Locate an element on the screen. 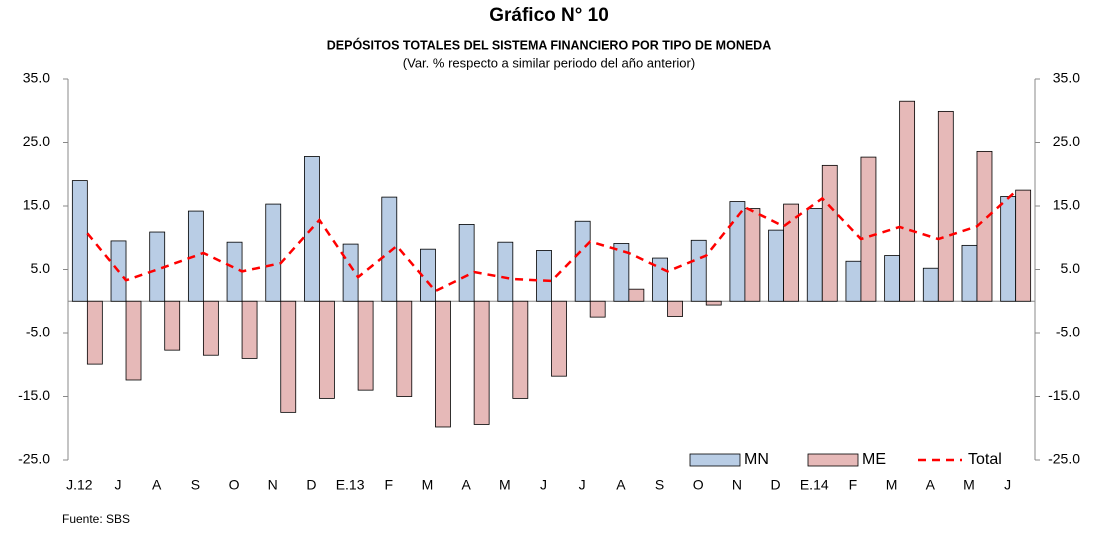  x-tick-label: J.12 is located at coordinates (79, 485).